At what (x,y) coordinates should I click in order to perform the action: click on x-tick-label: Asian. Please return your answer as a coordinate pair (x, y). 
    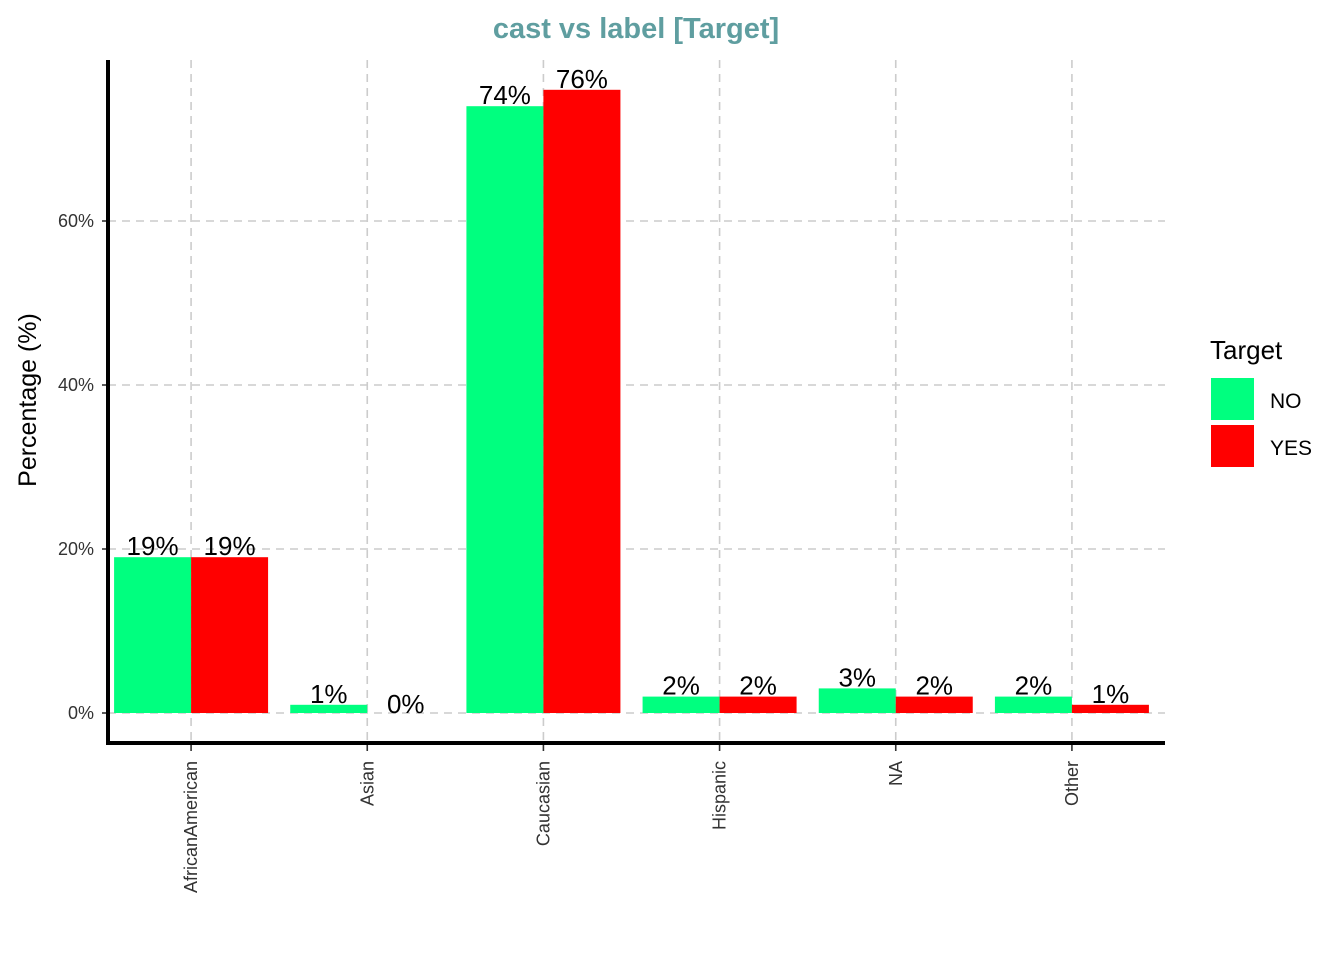
    Looking at the image, I should click on (367, 783).